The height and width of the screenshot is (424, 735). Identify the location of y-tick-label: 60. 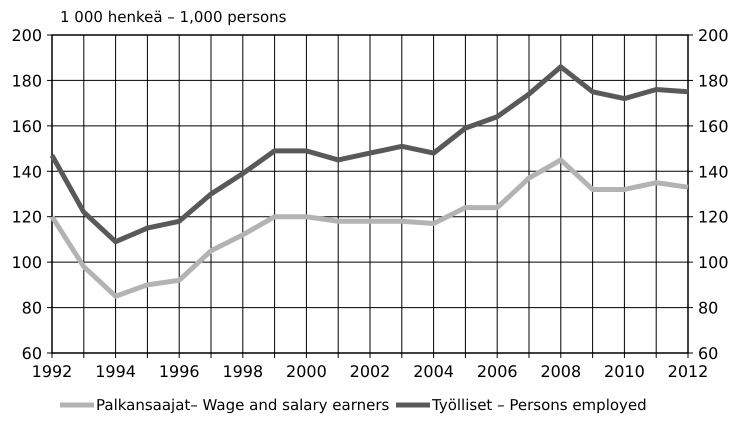
(32, 353).